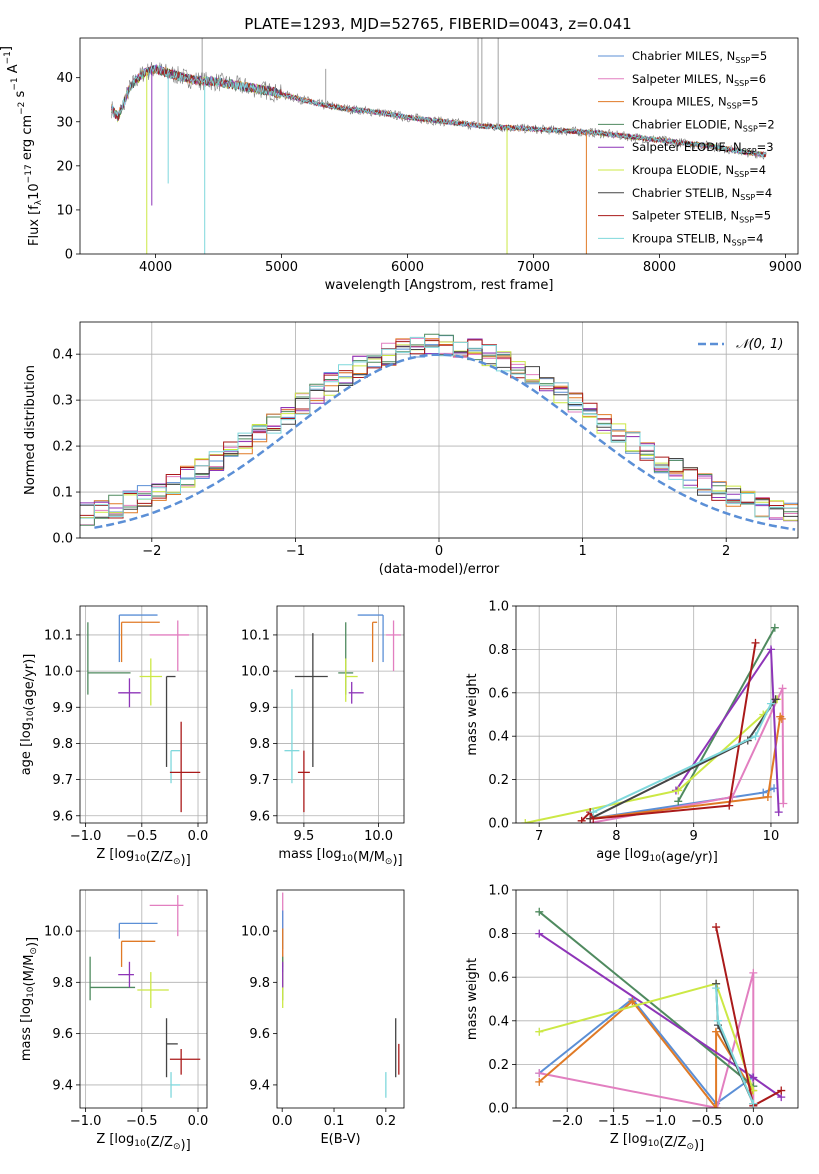 This screenshot has width=819, height=1174. What do you see at coordinates (259, 1034) in the screenshot?
I see `y-tick-label: 9.6` at bounding box center [259, 1034].